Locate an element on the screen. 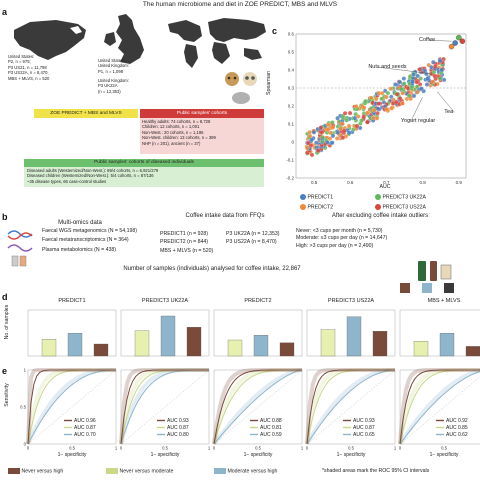  panel-letter-a: a is located at coordinates (5, 12).